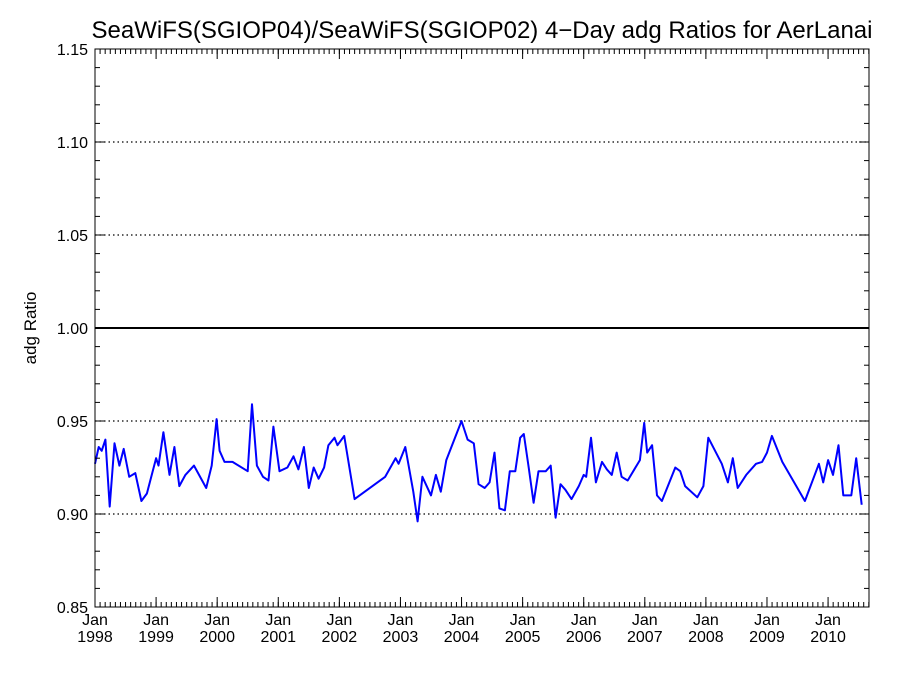 This screenshot has height=675, width=900. What do you see at coordinates (95, 637) in the screenshot?
I see `x-tick-year: 1998` at bounding box center [95, 637].